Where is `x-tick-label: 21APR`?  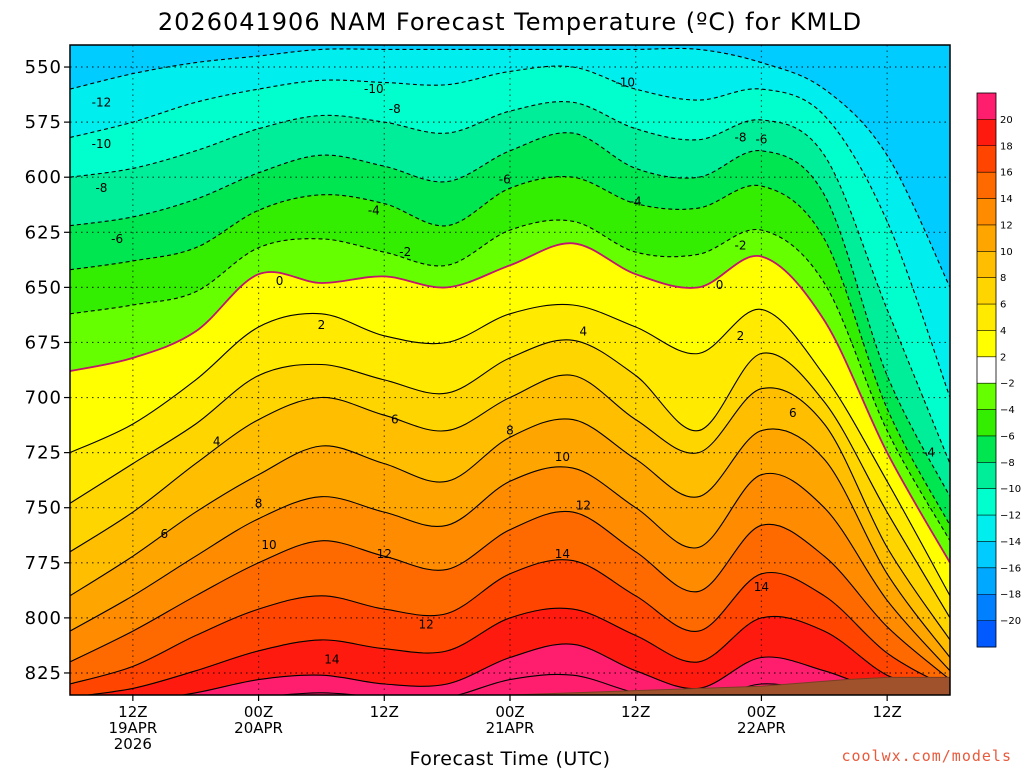 x-tick-label: 21APR is located at coordinates (510, 728).